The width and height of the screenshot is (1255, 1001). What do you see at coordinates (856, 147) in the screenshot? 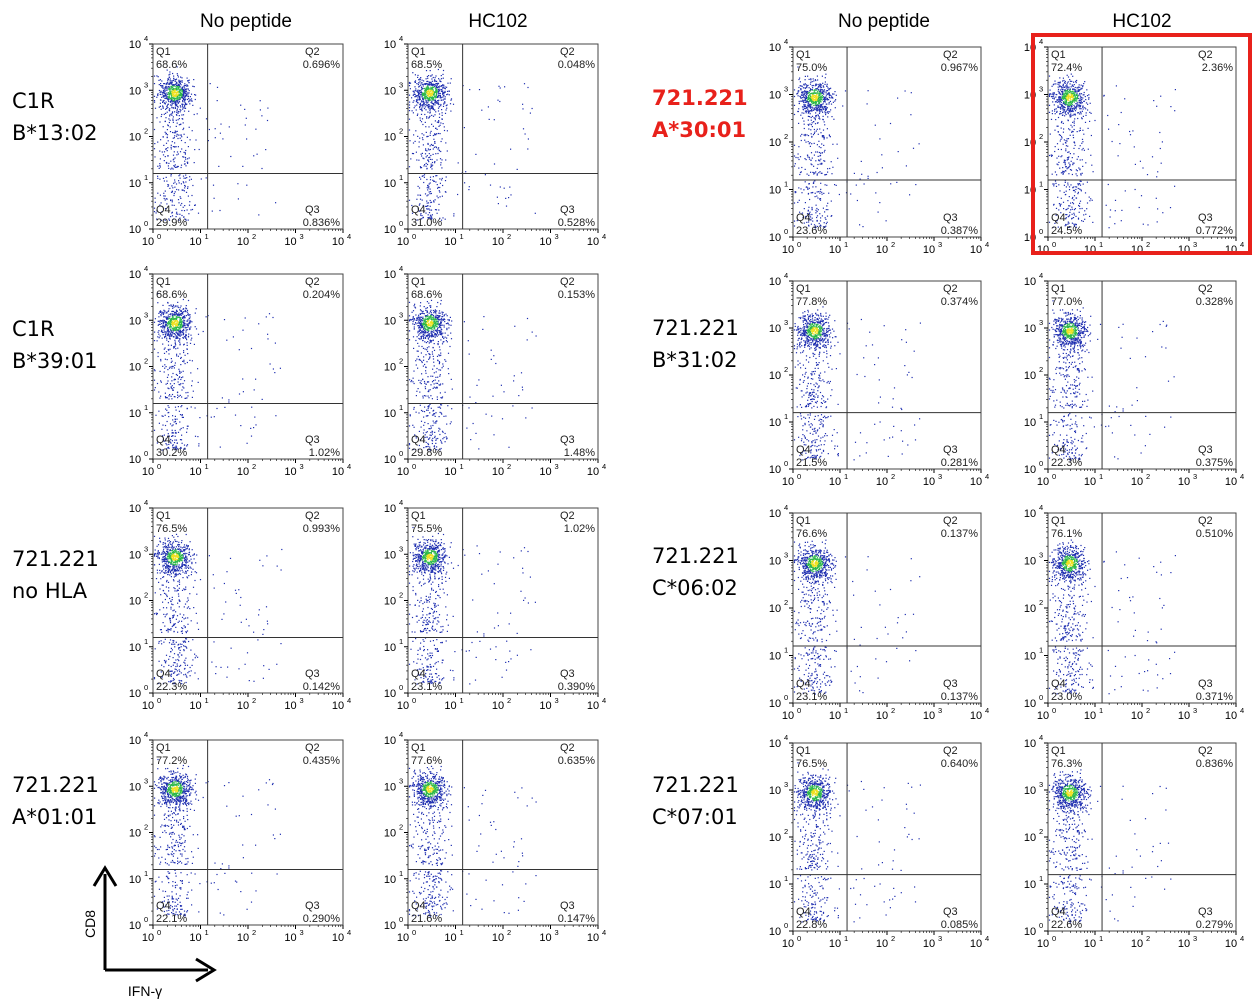
I see `event-dots` at bounding box center [856, 147].